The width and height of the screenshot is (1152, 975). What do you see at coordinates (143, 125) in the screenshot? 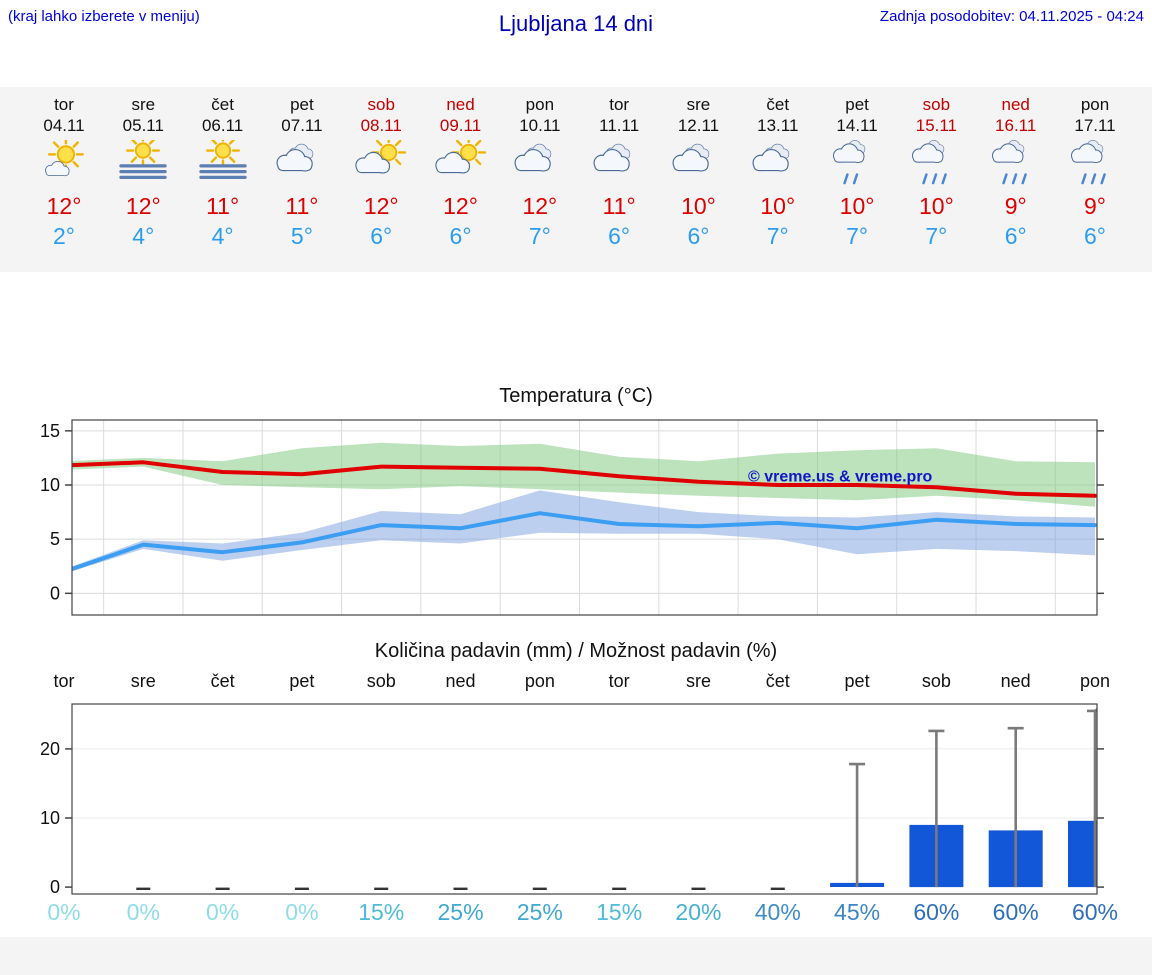
I see `day-date: 05.11` at bounding box center [143, 125].